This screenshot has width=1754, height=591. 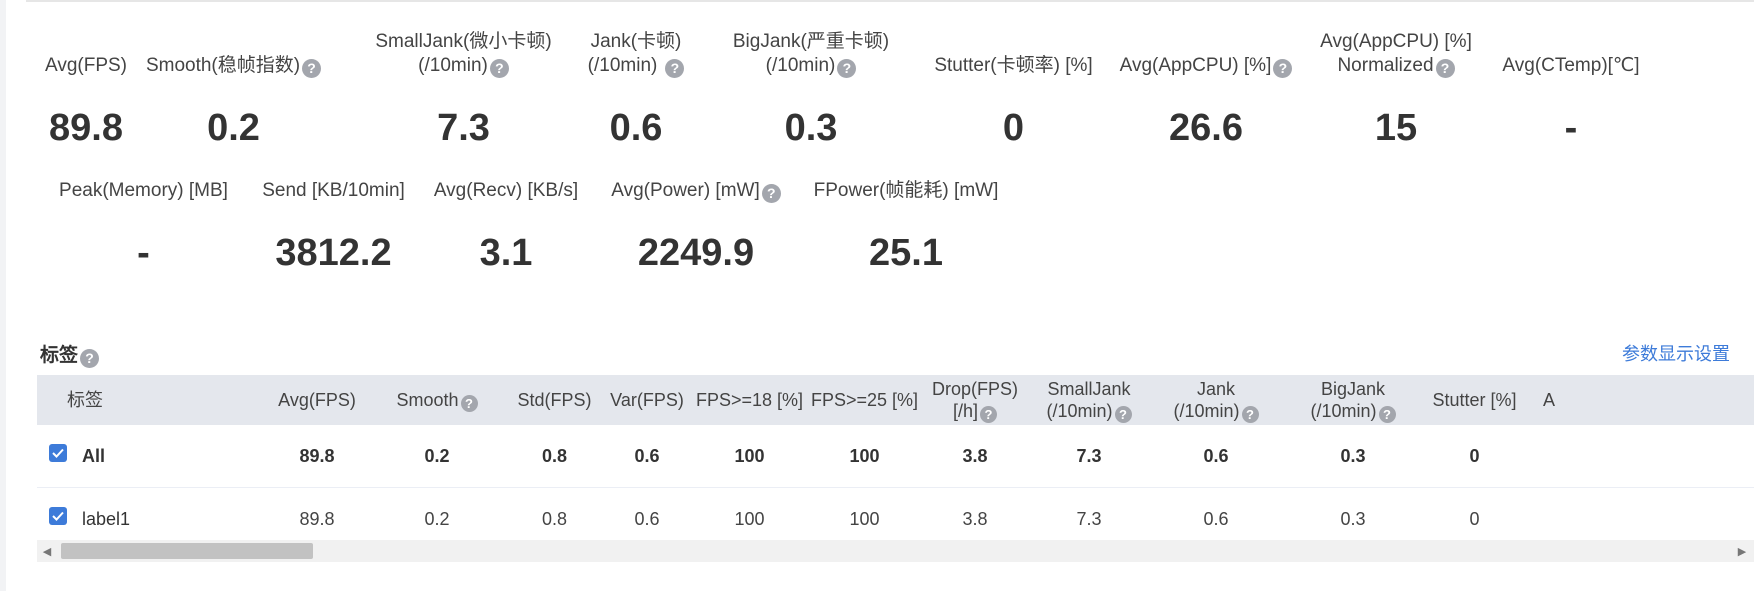 What do you see at coordinates (1013, 54) in the screenshot?
I see `metric-label: Stutter(卡顿率) [%]` at bounding box center [1013, 54].